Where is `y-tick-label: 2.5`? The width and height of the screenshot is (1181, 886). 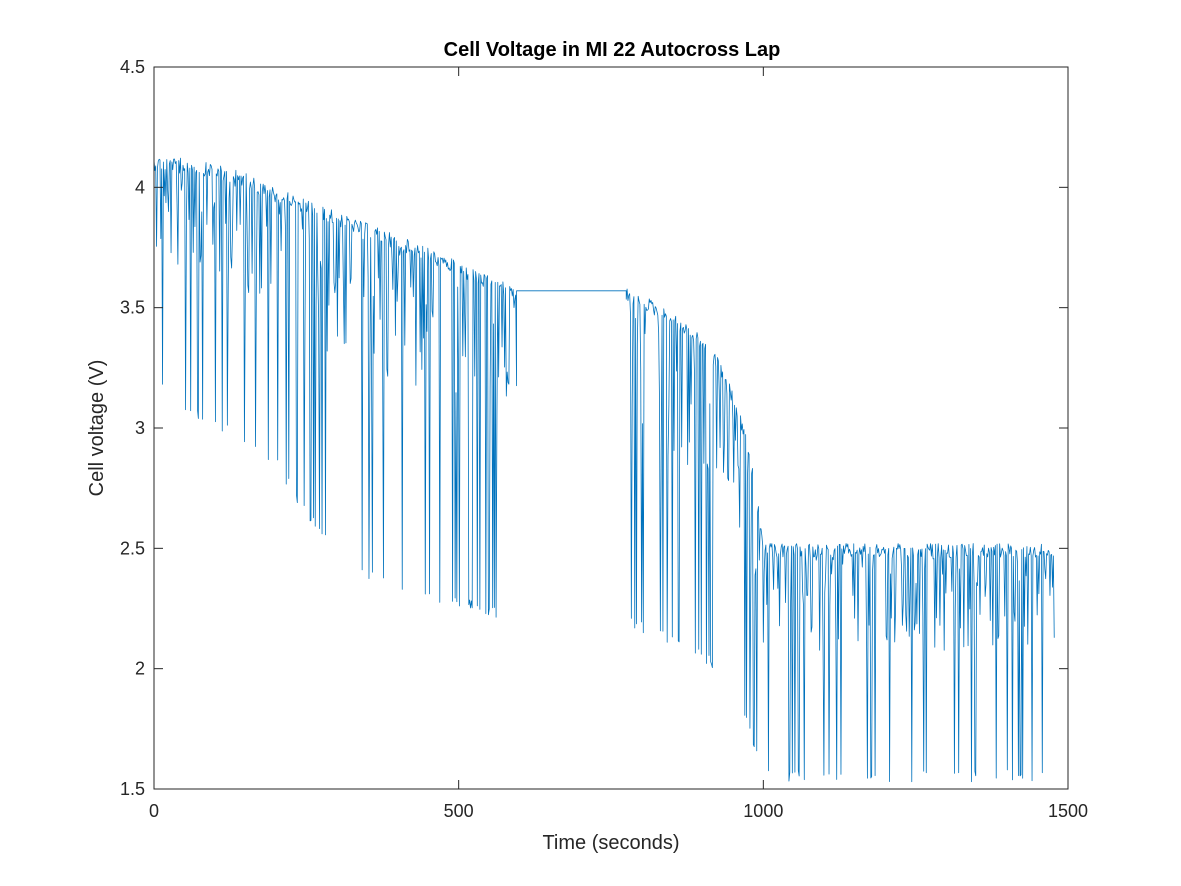 y-tick-label: 2.5 is located at coordinates (132, 548).